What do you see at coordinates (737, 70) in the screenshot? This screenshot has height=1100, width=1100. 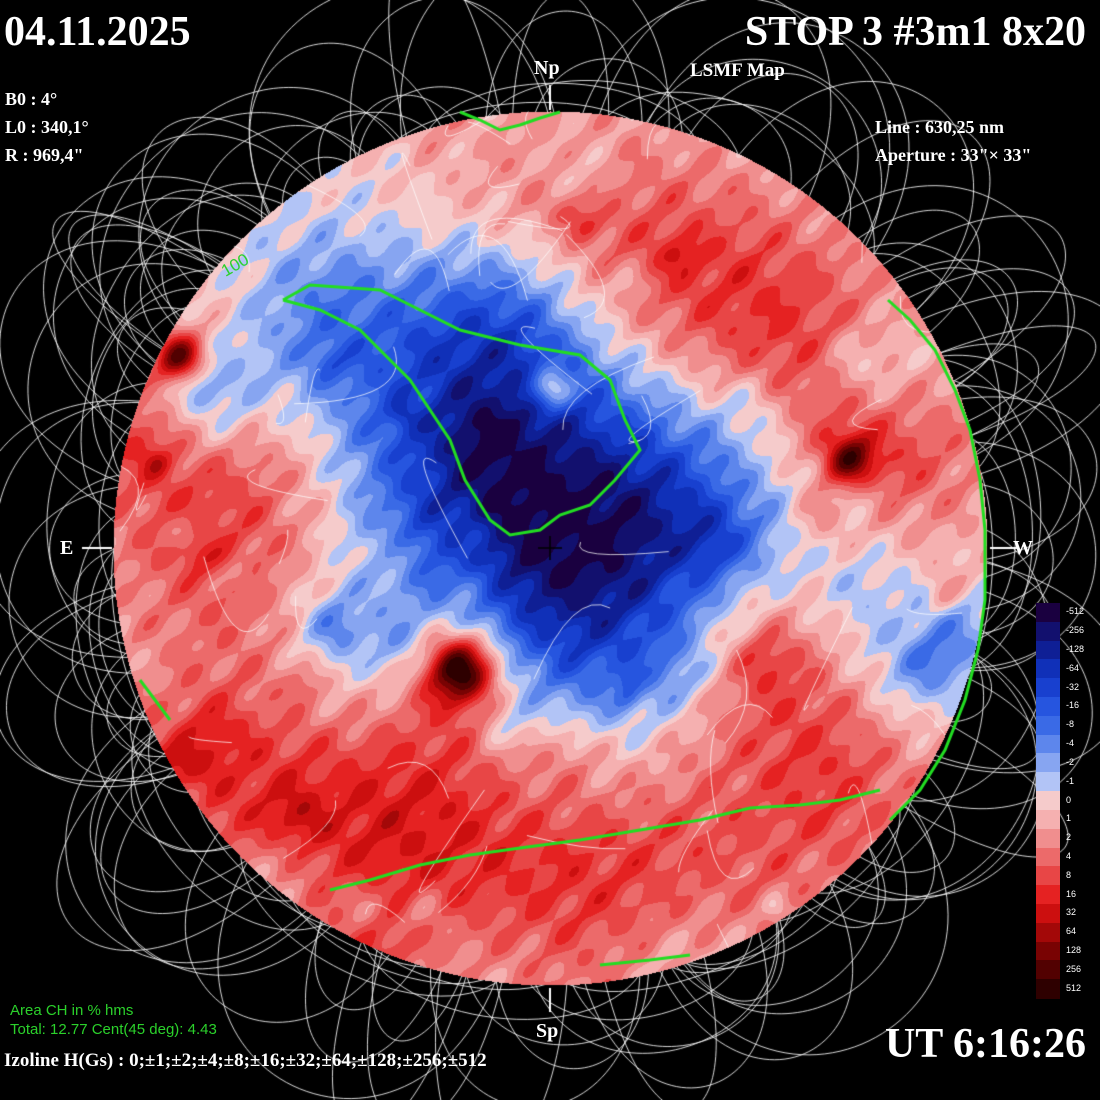 I see `map-type-label: LSMF Map` at bounding box center [737, 70].